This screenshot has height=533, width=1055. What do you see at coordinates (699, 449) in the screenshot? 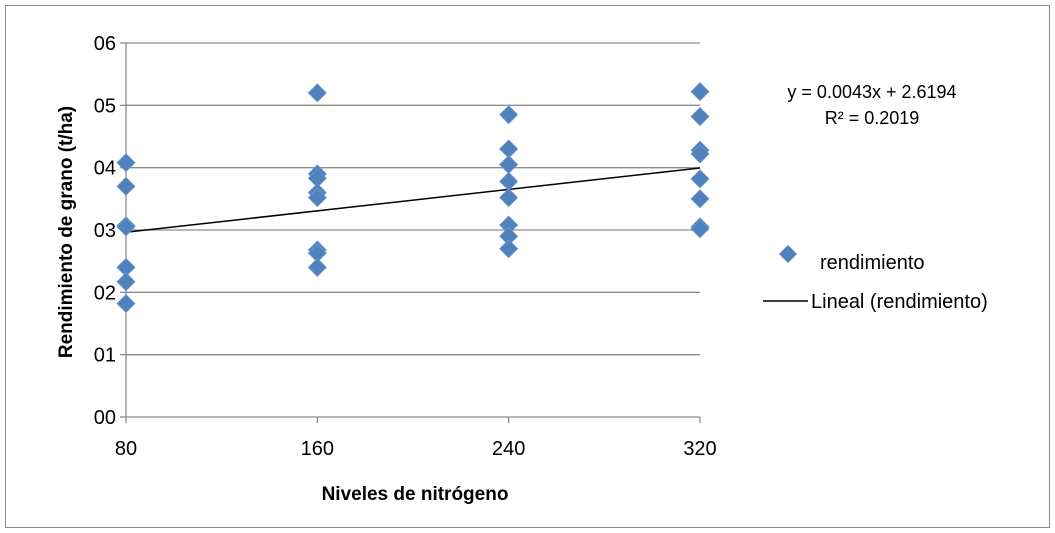
I see `x-tick-label: 320` at bounding box center [699, 449].